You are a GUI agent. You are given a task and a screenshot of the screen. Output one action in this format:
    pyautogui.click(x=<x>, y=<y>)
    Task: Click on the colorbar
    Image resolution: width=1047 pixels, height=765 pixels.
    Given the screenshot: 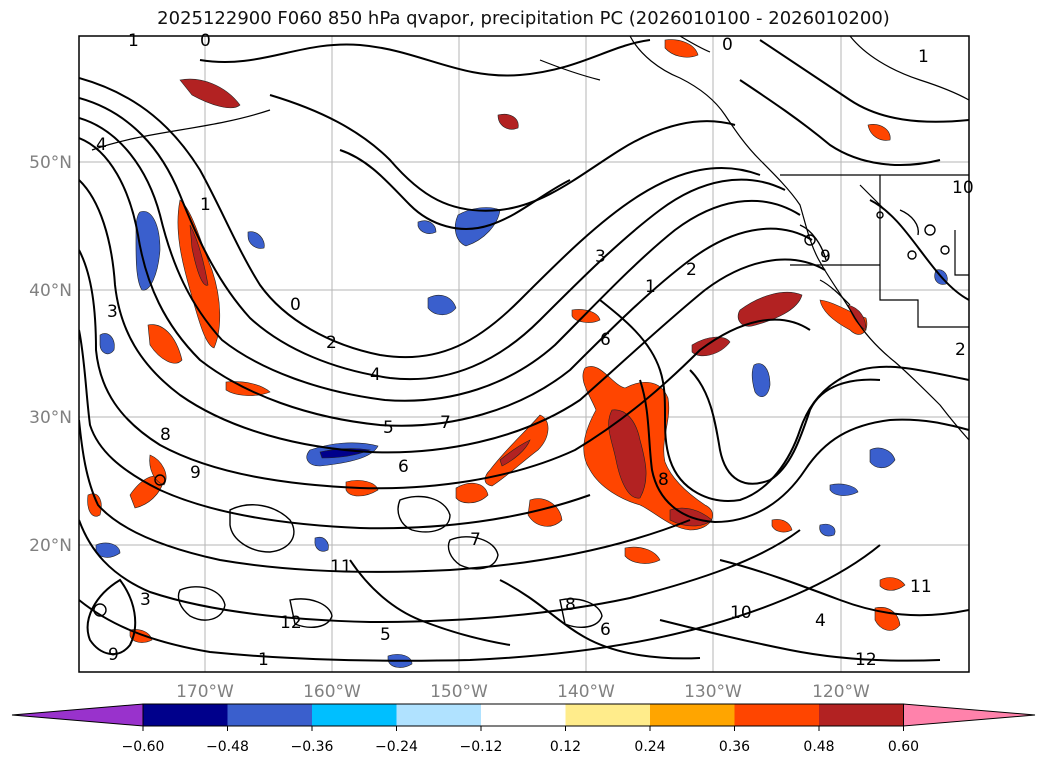 What is the action you would take?
    pyautogui.click(x=523, y=717)
    